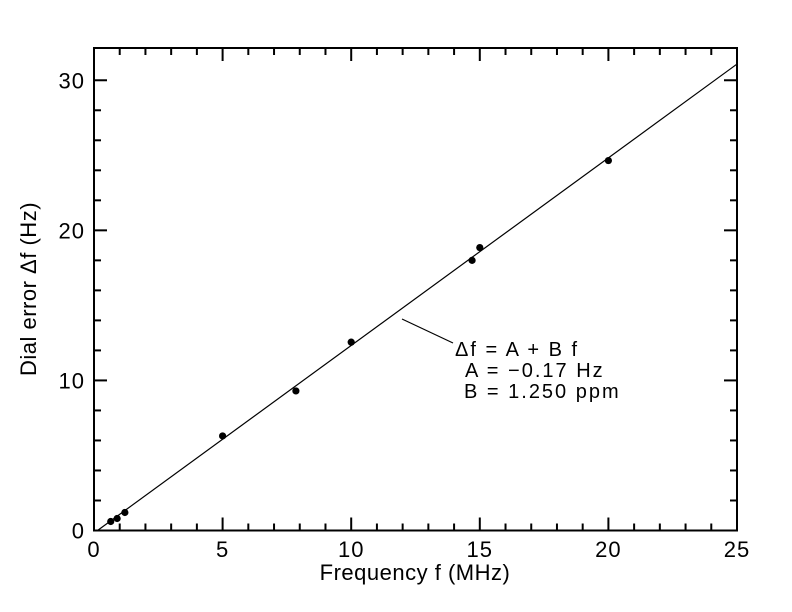  I want to click on x-tick-label: 20, so click(608, 549).